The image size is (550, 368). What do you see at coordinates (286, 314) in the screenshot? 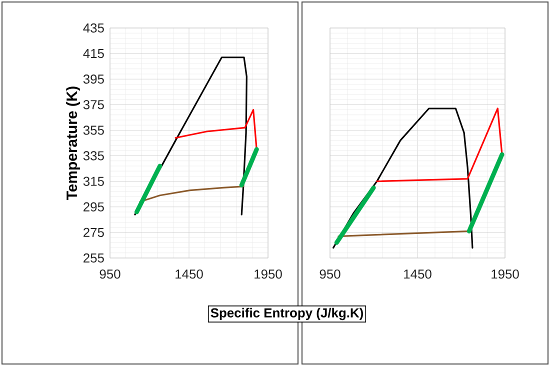
I see `x-axis-title: Specific Entropy (J/kg.K)` at bounding box center [286, 314].